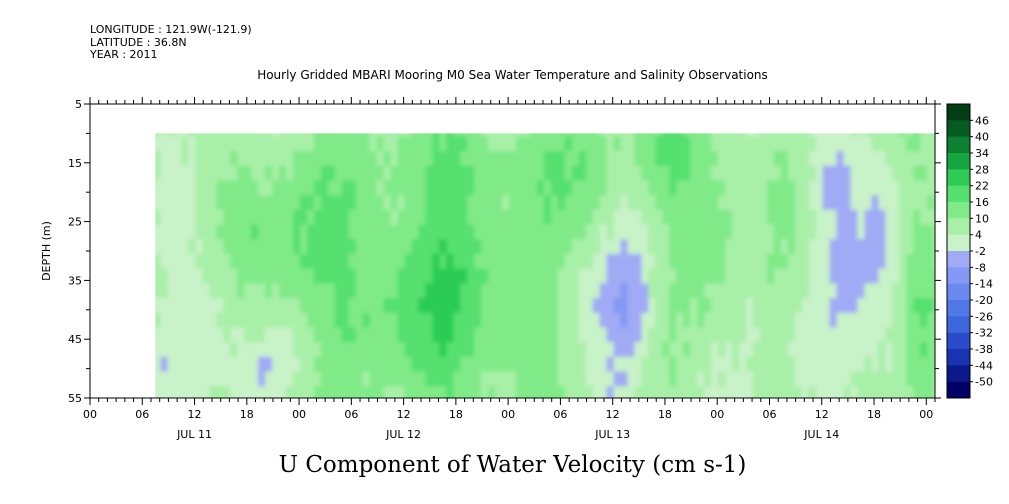 Image resolution: width=1009 pixels, height=504 pixels. Describe the element at coordinates (75, 222) in the screenshot. I see `y-tick-label: 25` at that location.